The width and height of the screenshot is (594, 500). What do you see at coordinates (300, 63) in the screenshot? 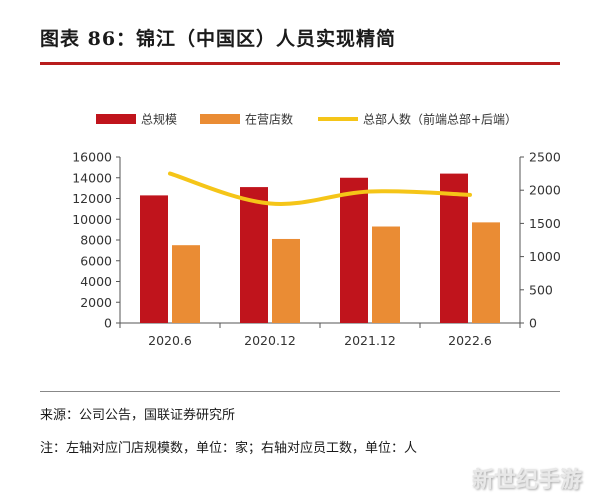
I see `title-rule` at bounding box center [300, 63].